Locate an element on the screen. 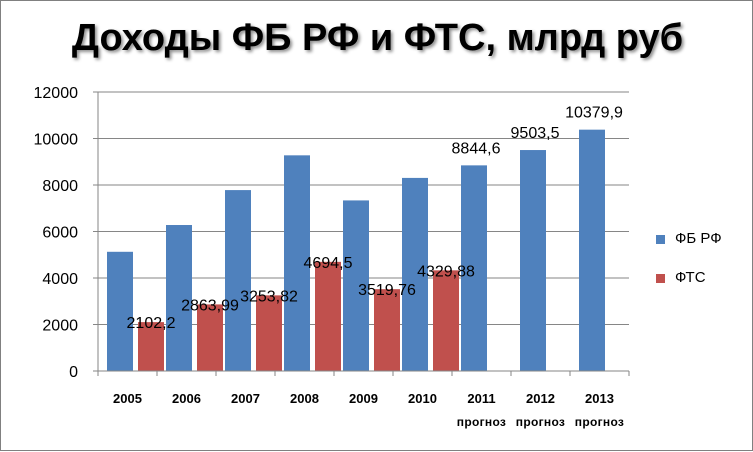  legend-item-fb: ФБ РФ is located at coordinates (689, 238).